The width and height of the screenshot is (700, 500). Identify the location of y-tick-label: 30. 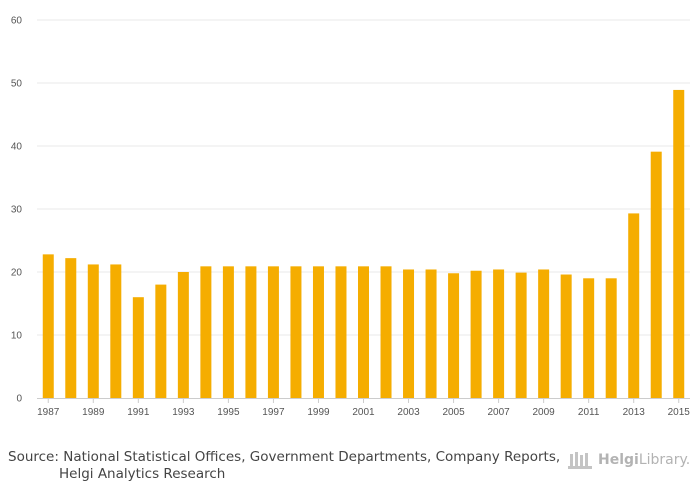
(17, 210).